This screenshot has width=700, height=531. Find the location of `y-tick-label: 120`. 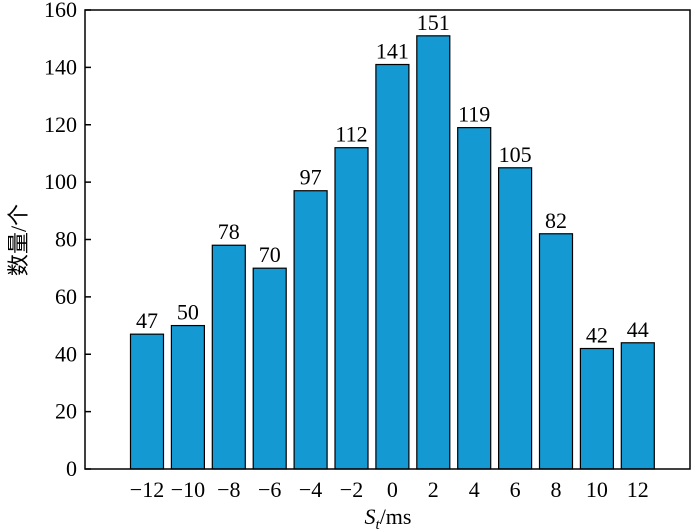

y-tick-label: 120 is located at coordinates (60, 124).